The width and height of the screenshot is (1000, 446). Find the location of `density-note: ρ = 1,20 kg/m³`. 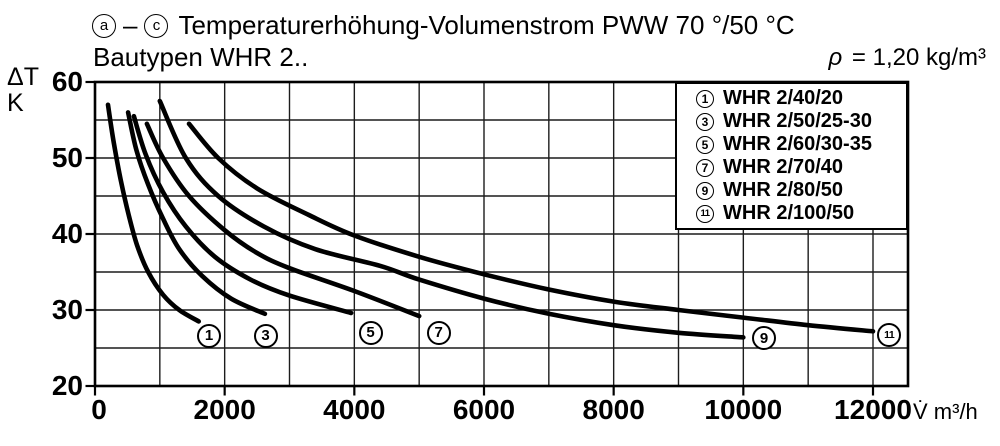

density-note: ρ = 1,20 kg/m³ is located at coordinates (907, 58).